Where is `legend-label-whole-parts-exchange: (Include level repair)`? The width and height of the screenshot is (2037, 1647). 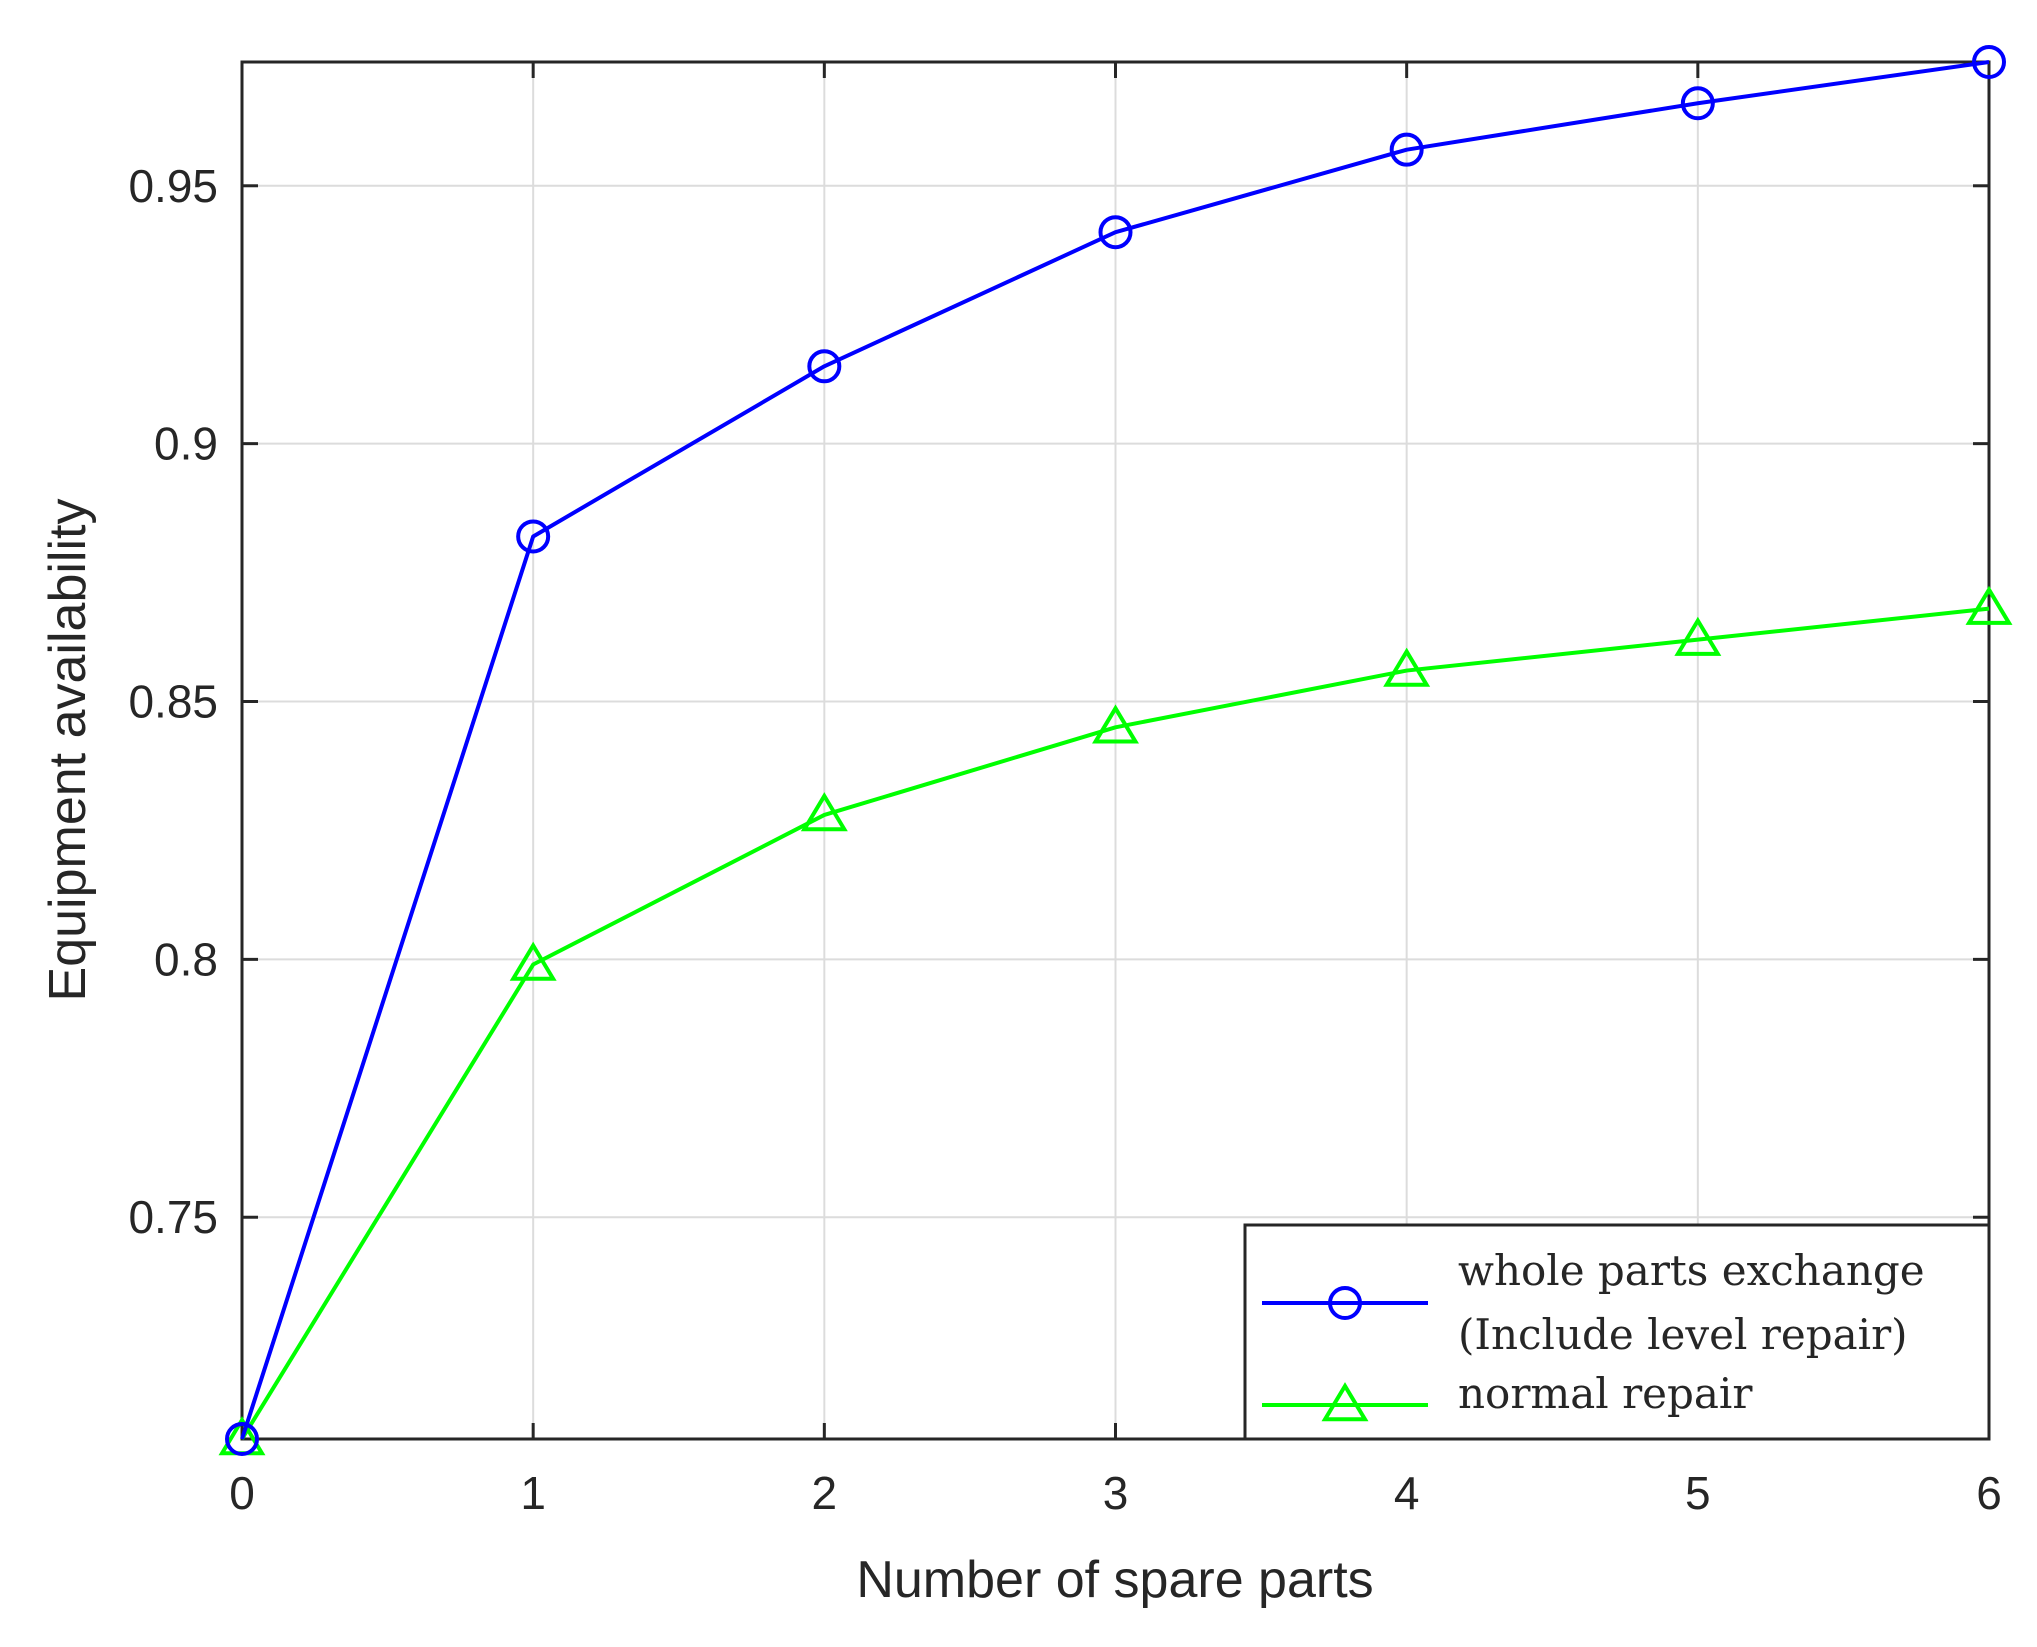
legend-label-whole-parts-exchange: (Include level repair) is located at coordinates (1683, 1334).